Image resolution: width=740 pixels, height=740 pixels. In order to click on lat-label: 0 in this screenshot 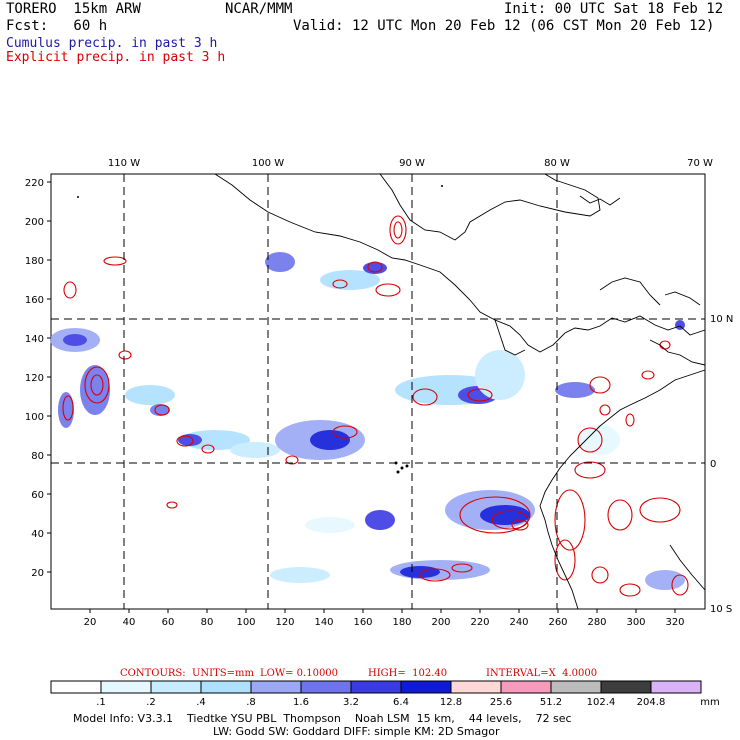, I will do `click(713, 464)`.